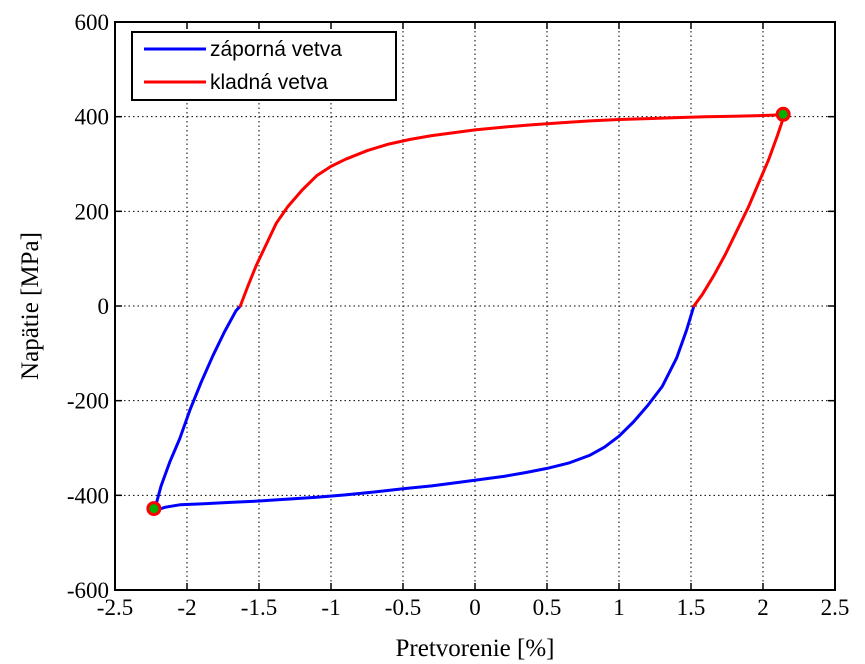  Describe the element at coordinates (403, 607) in the screenshot. I see `x-tick-label: -0.5` at that location.